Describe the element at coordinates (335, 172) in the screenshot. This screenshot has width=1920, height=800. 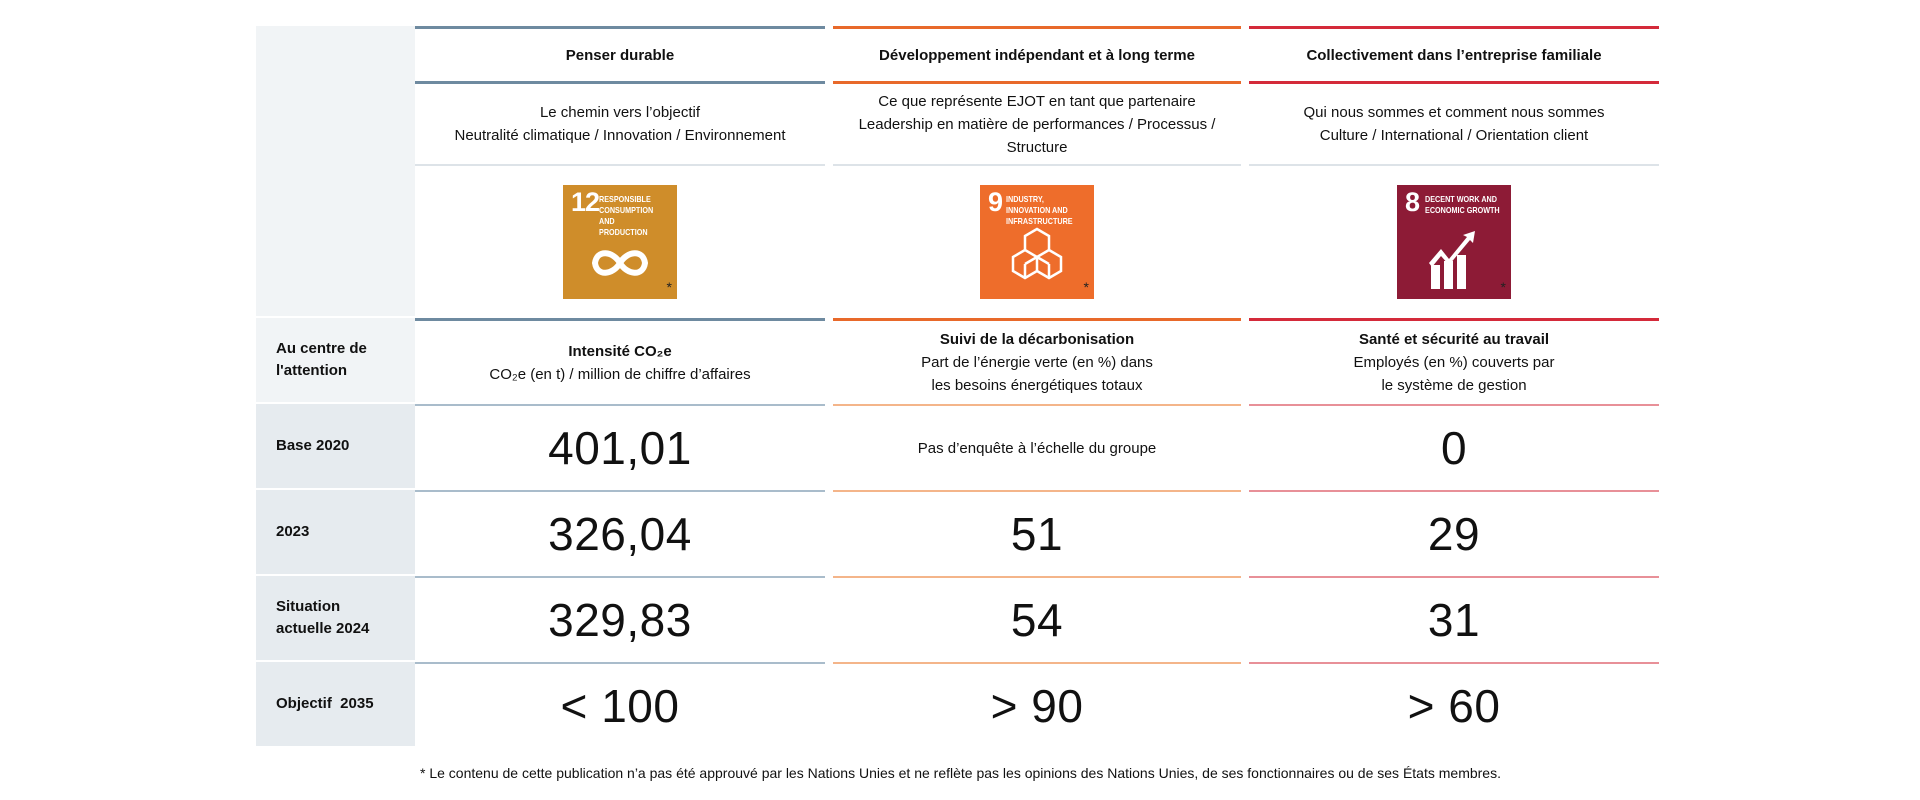
I see `row-label-empty` at that location.